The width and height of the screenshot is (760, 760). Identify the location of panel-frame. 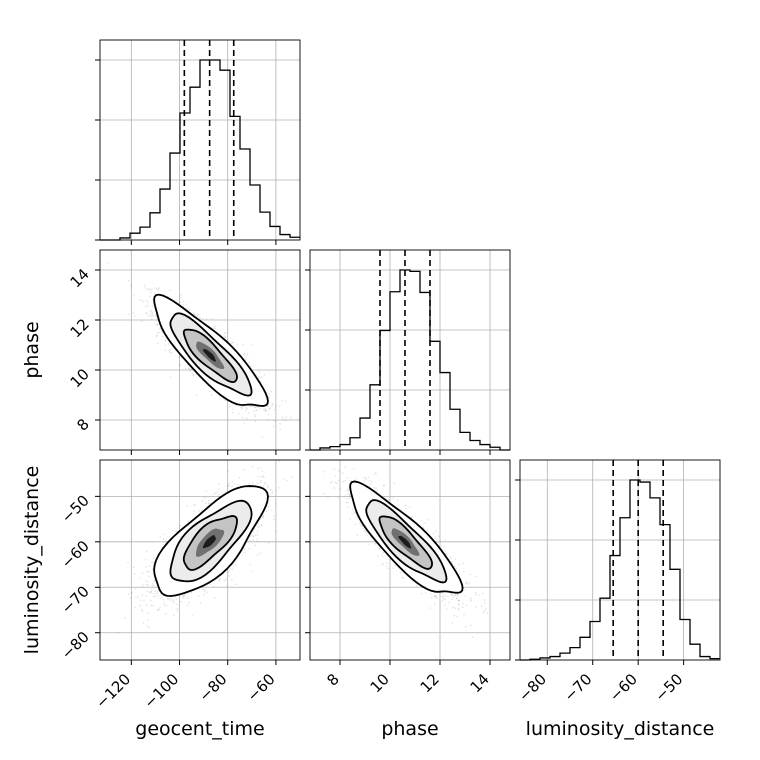
(410, 350).